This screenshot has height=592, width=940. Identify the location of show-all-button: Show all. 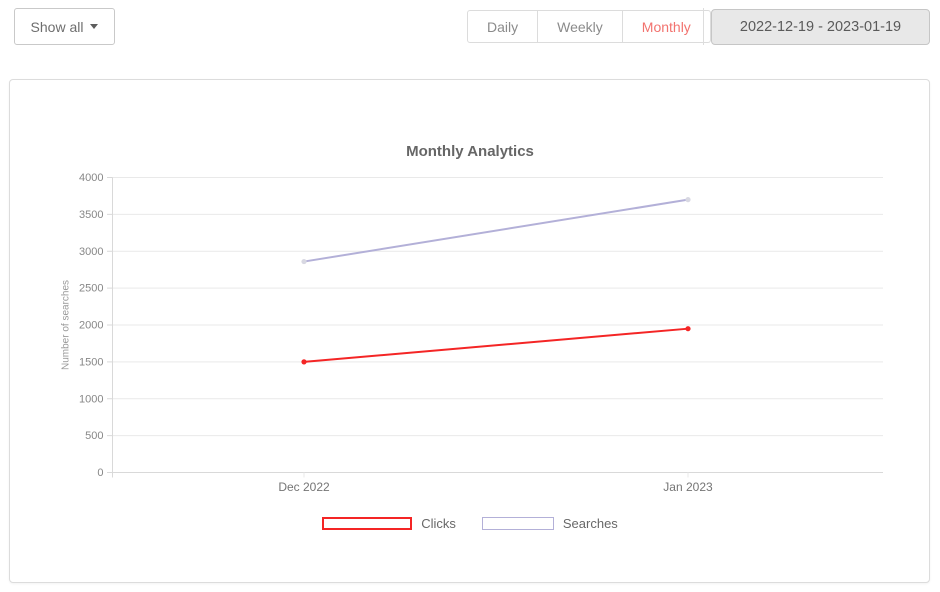
(64, 26).